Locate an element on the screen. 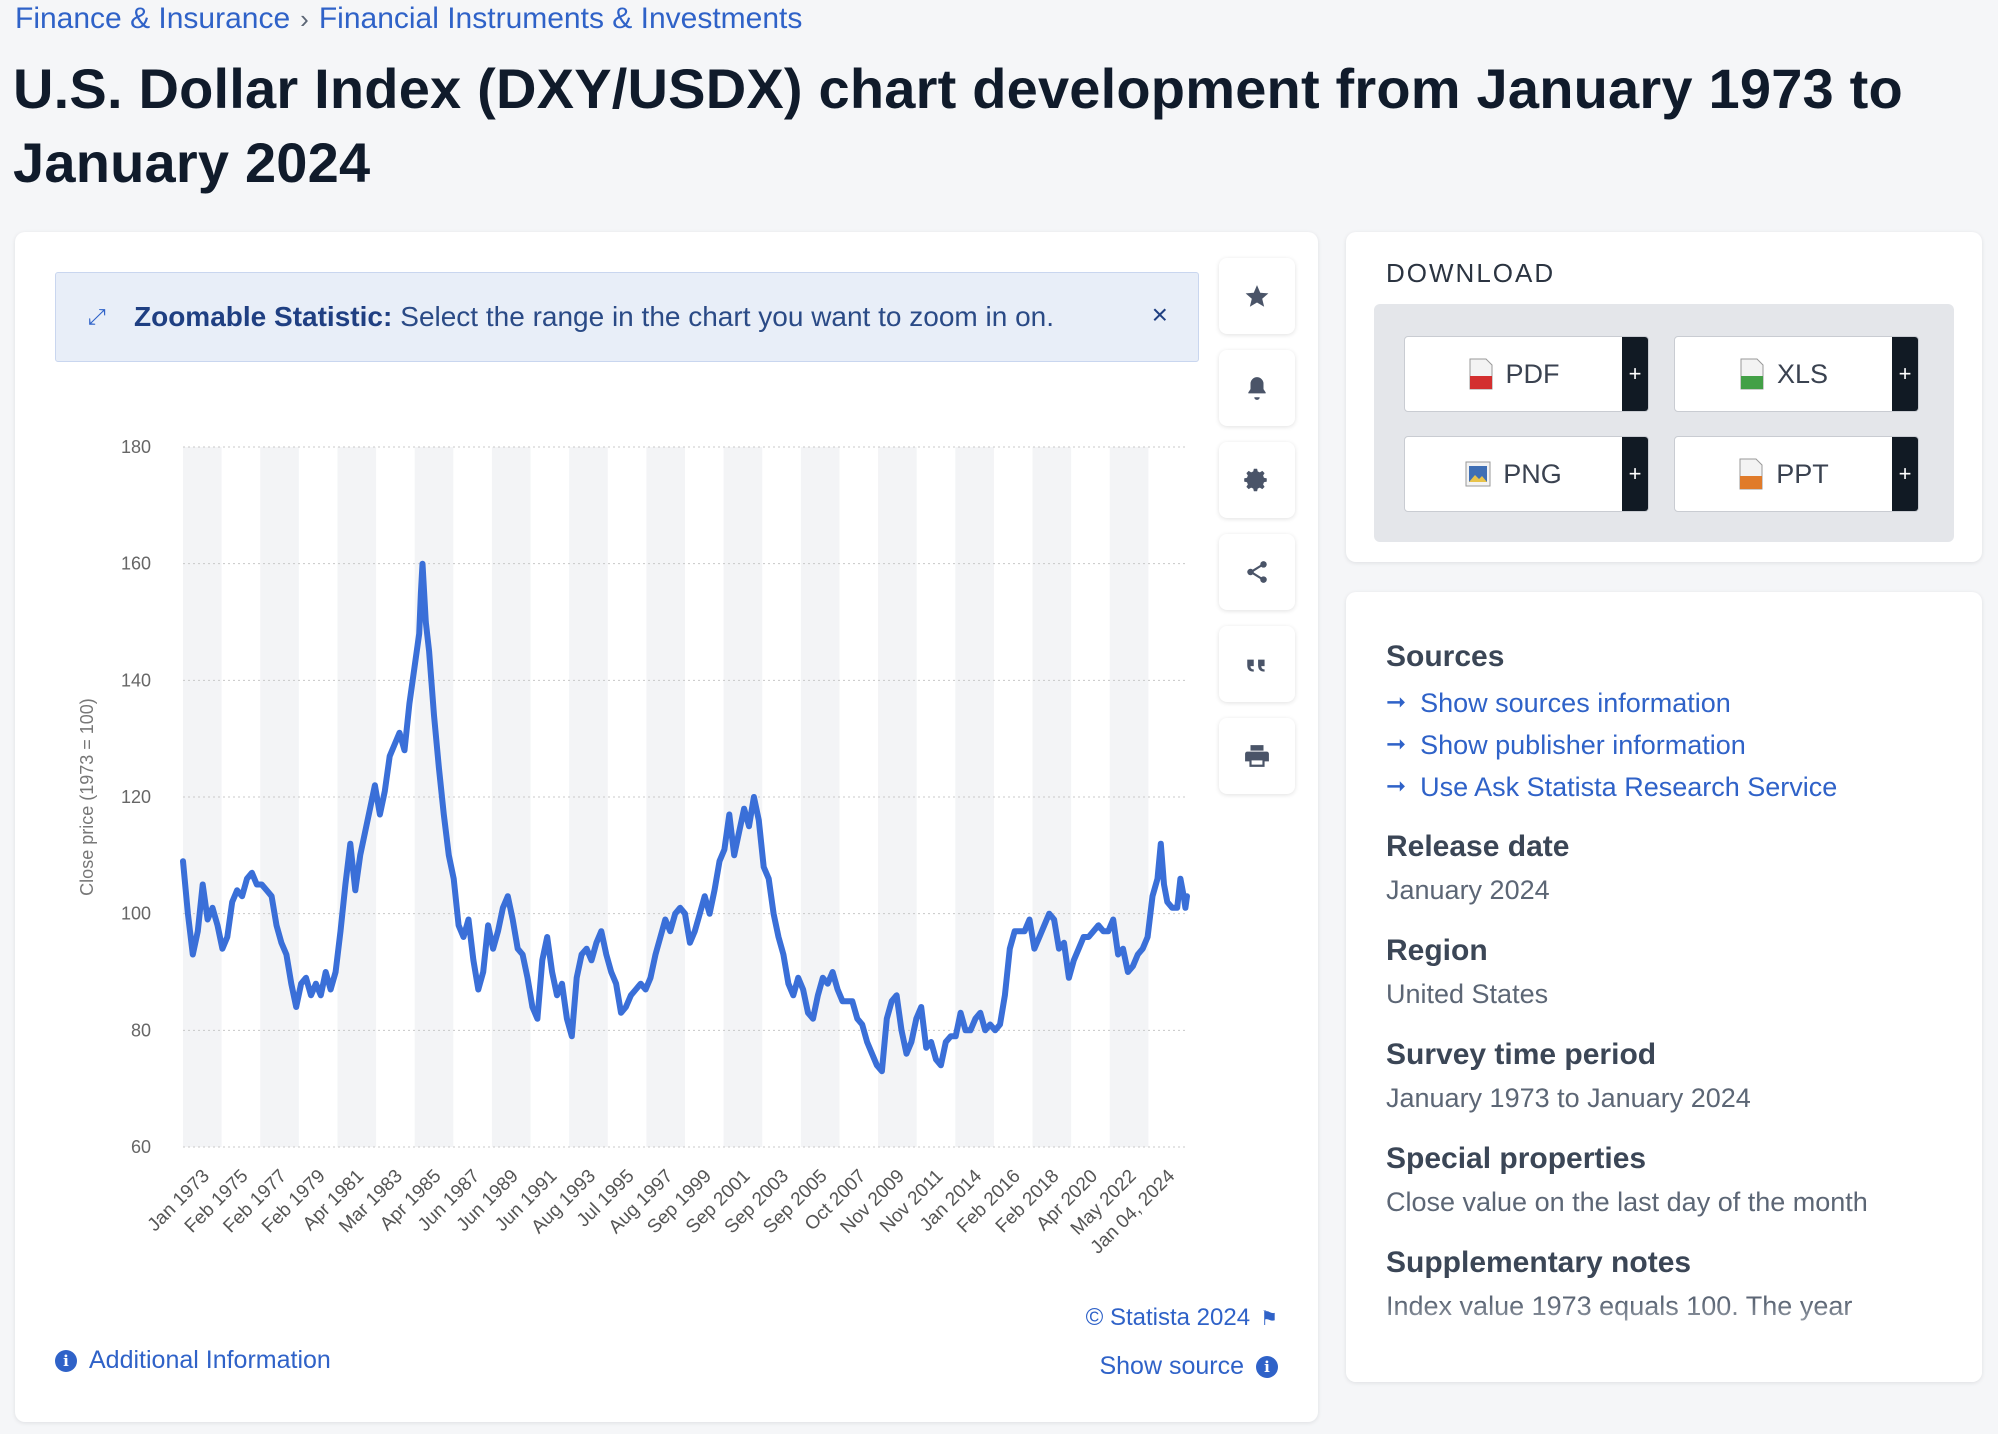 The width and height of the screenshot is (1998, 1434). download-png-label: PNG is located at coordinates (1532, 473).